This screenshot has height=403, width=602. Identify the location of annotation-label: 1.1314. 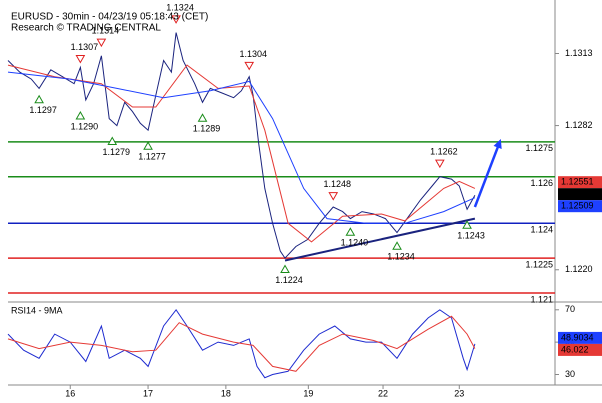
(106, 31).